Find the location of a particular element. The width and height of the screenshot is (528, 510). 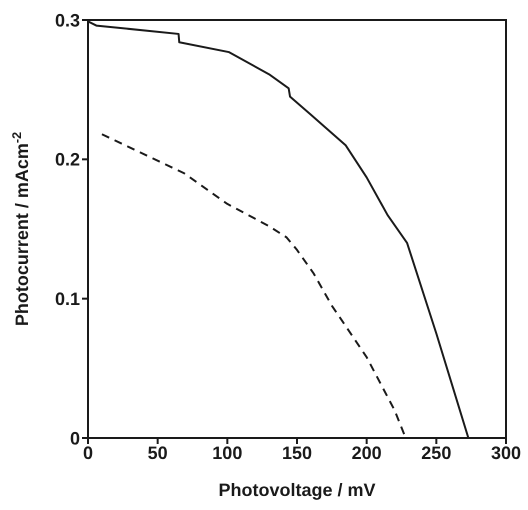

x-tick-label: 50 is located at coordinates (158, 452).